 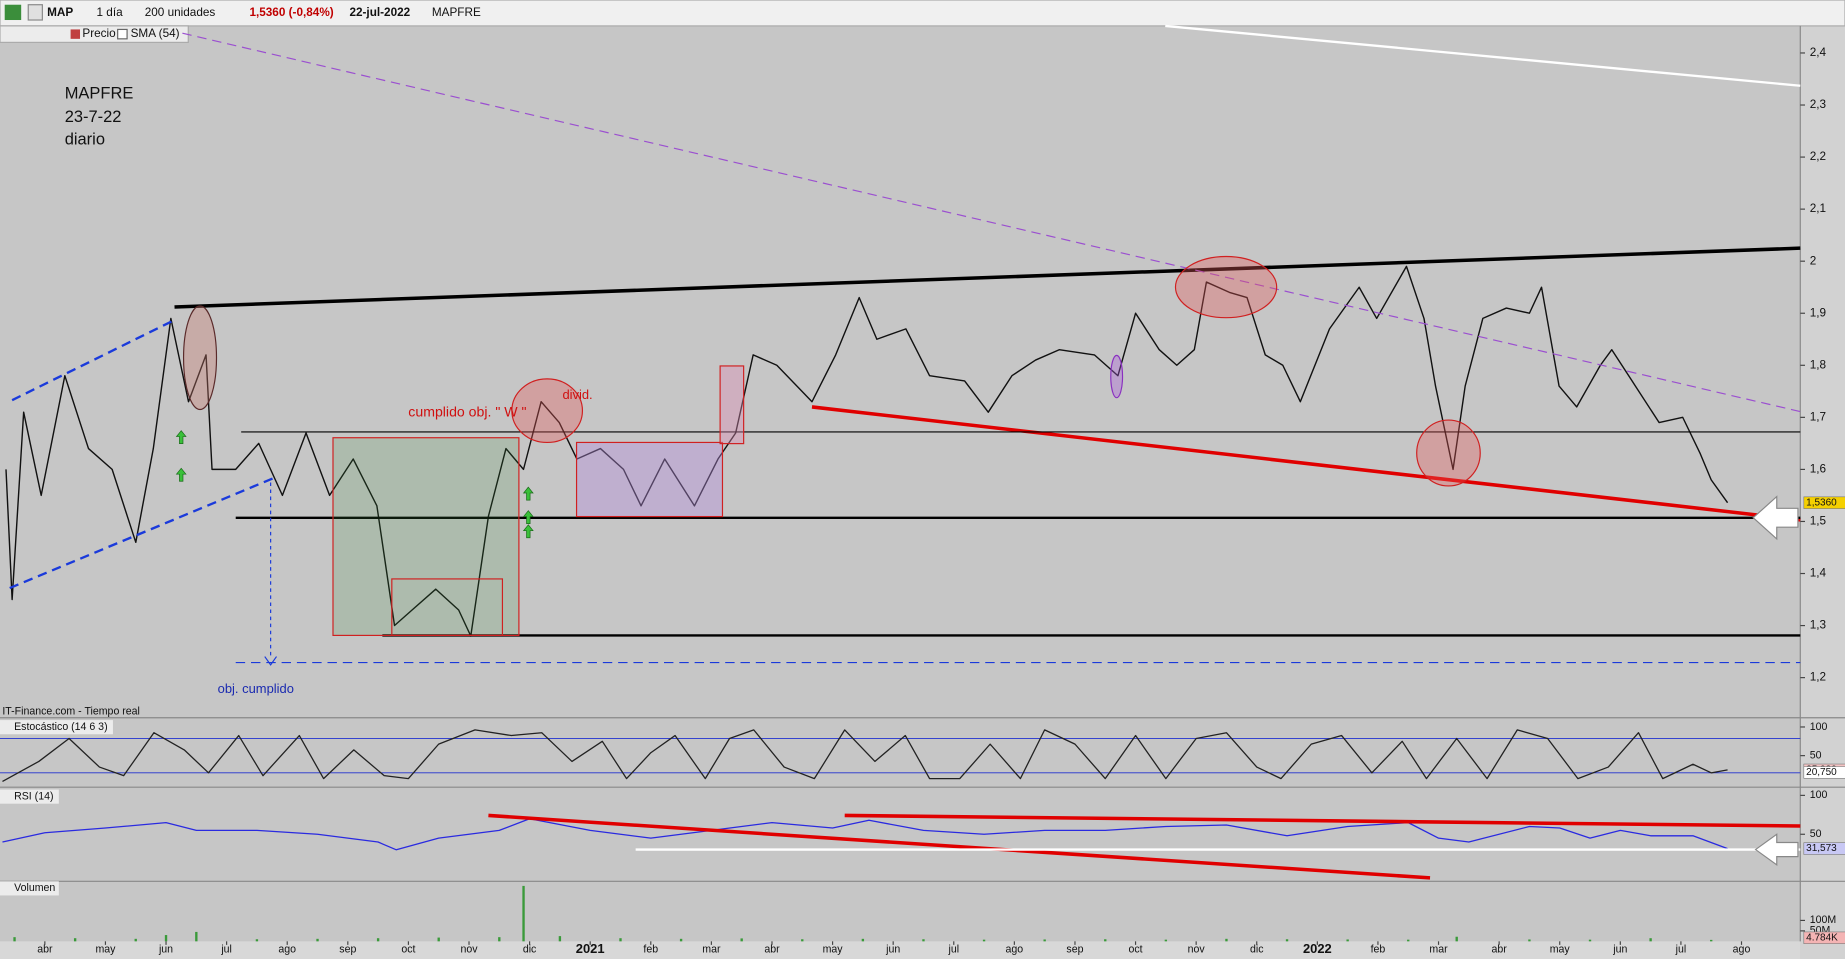 I want to click on y-tick-label: 50, so click(x=1816, y=755).